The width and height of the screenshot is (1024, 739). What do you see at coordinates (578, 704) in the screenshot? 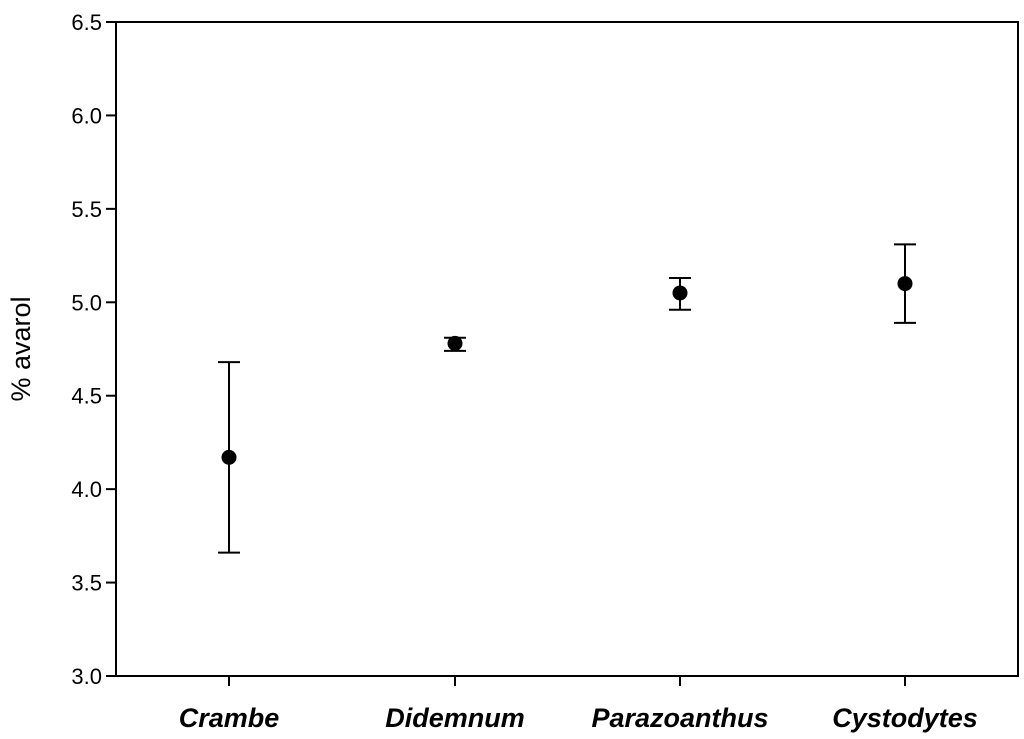
I see `x-axis-ticks: Crambe Didemnum Parazoanthus Cystodytes` at bounding box center [578, 704].